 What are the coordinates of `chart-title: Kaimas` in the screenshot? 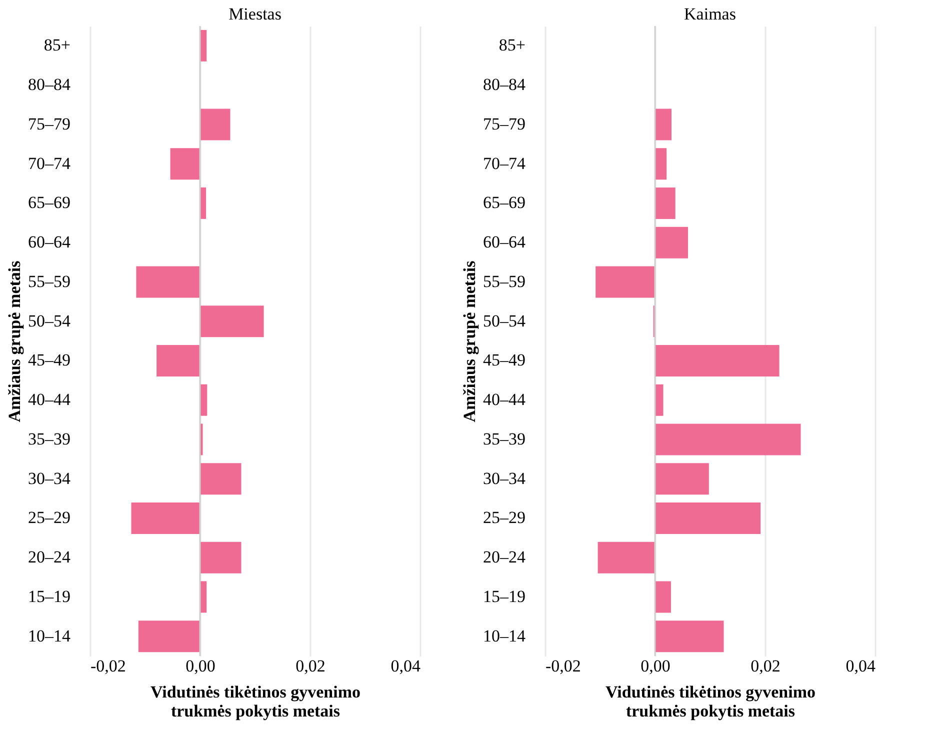 It's located at (710, 14).